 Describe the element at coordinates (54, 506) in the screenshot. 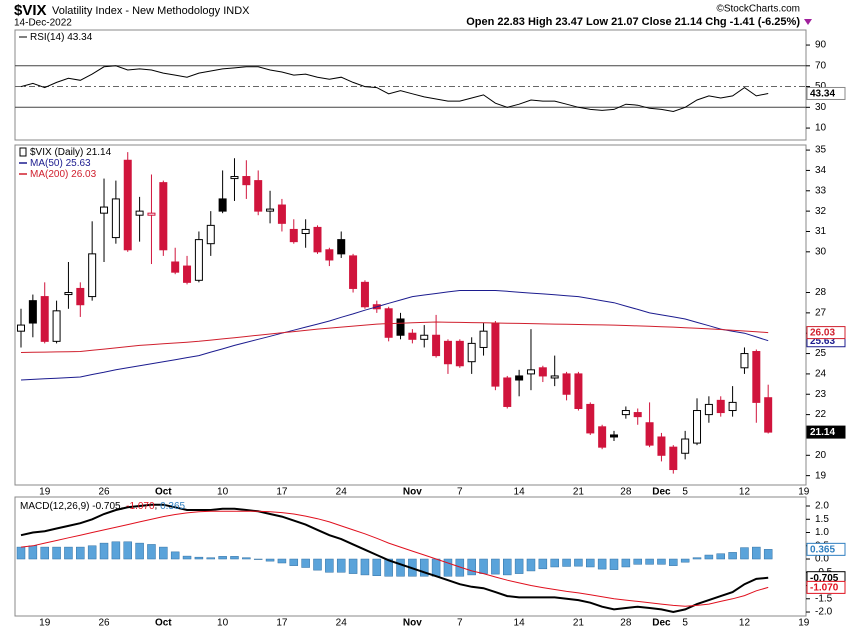

I see `legend-name: MACD(12,26,9)` at that location.